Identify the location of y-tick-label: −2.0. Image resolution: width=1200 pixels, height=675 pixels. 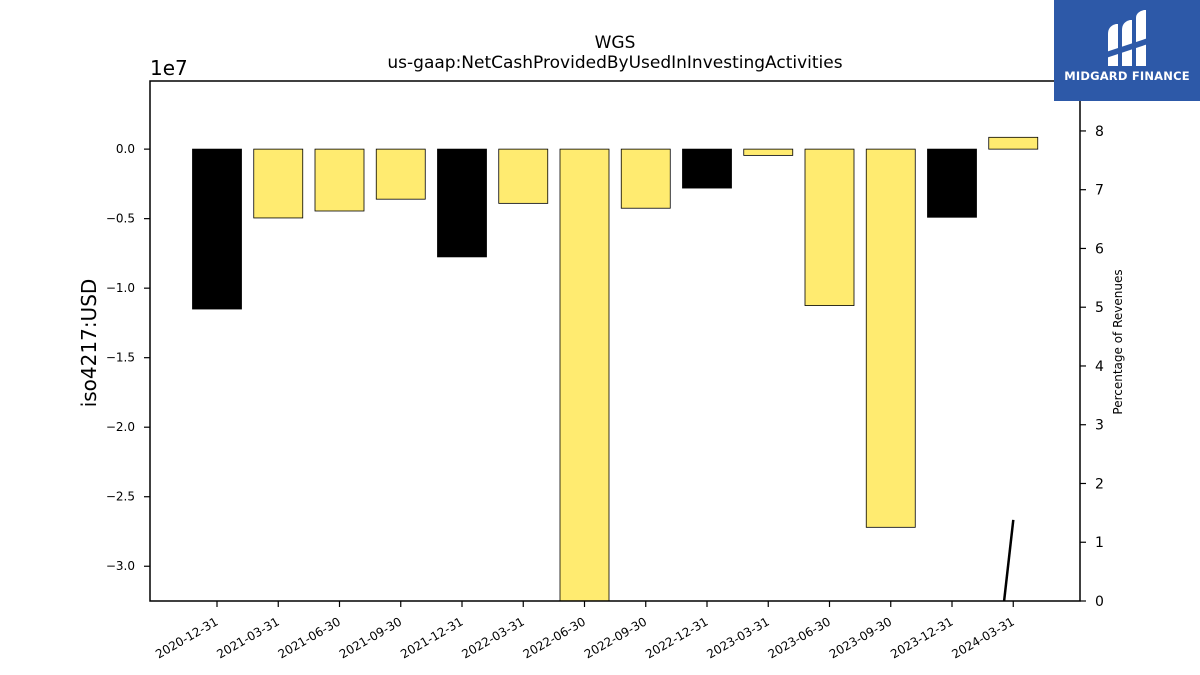
(120, 427).